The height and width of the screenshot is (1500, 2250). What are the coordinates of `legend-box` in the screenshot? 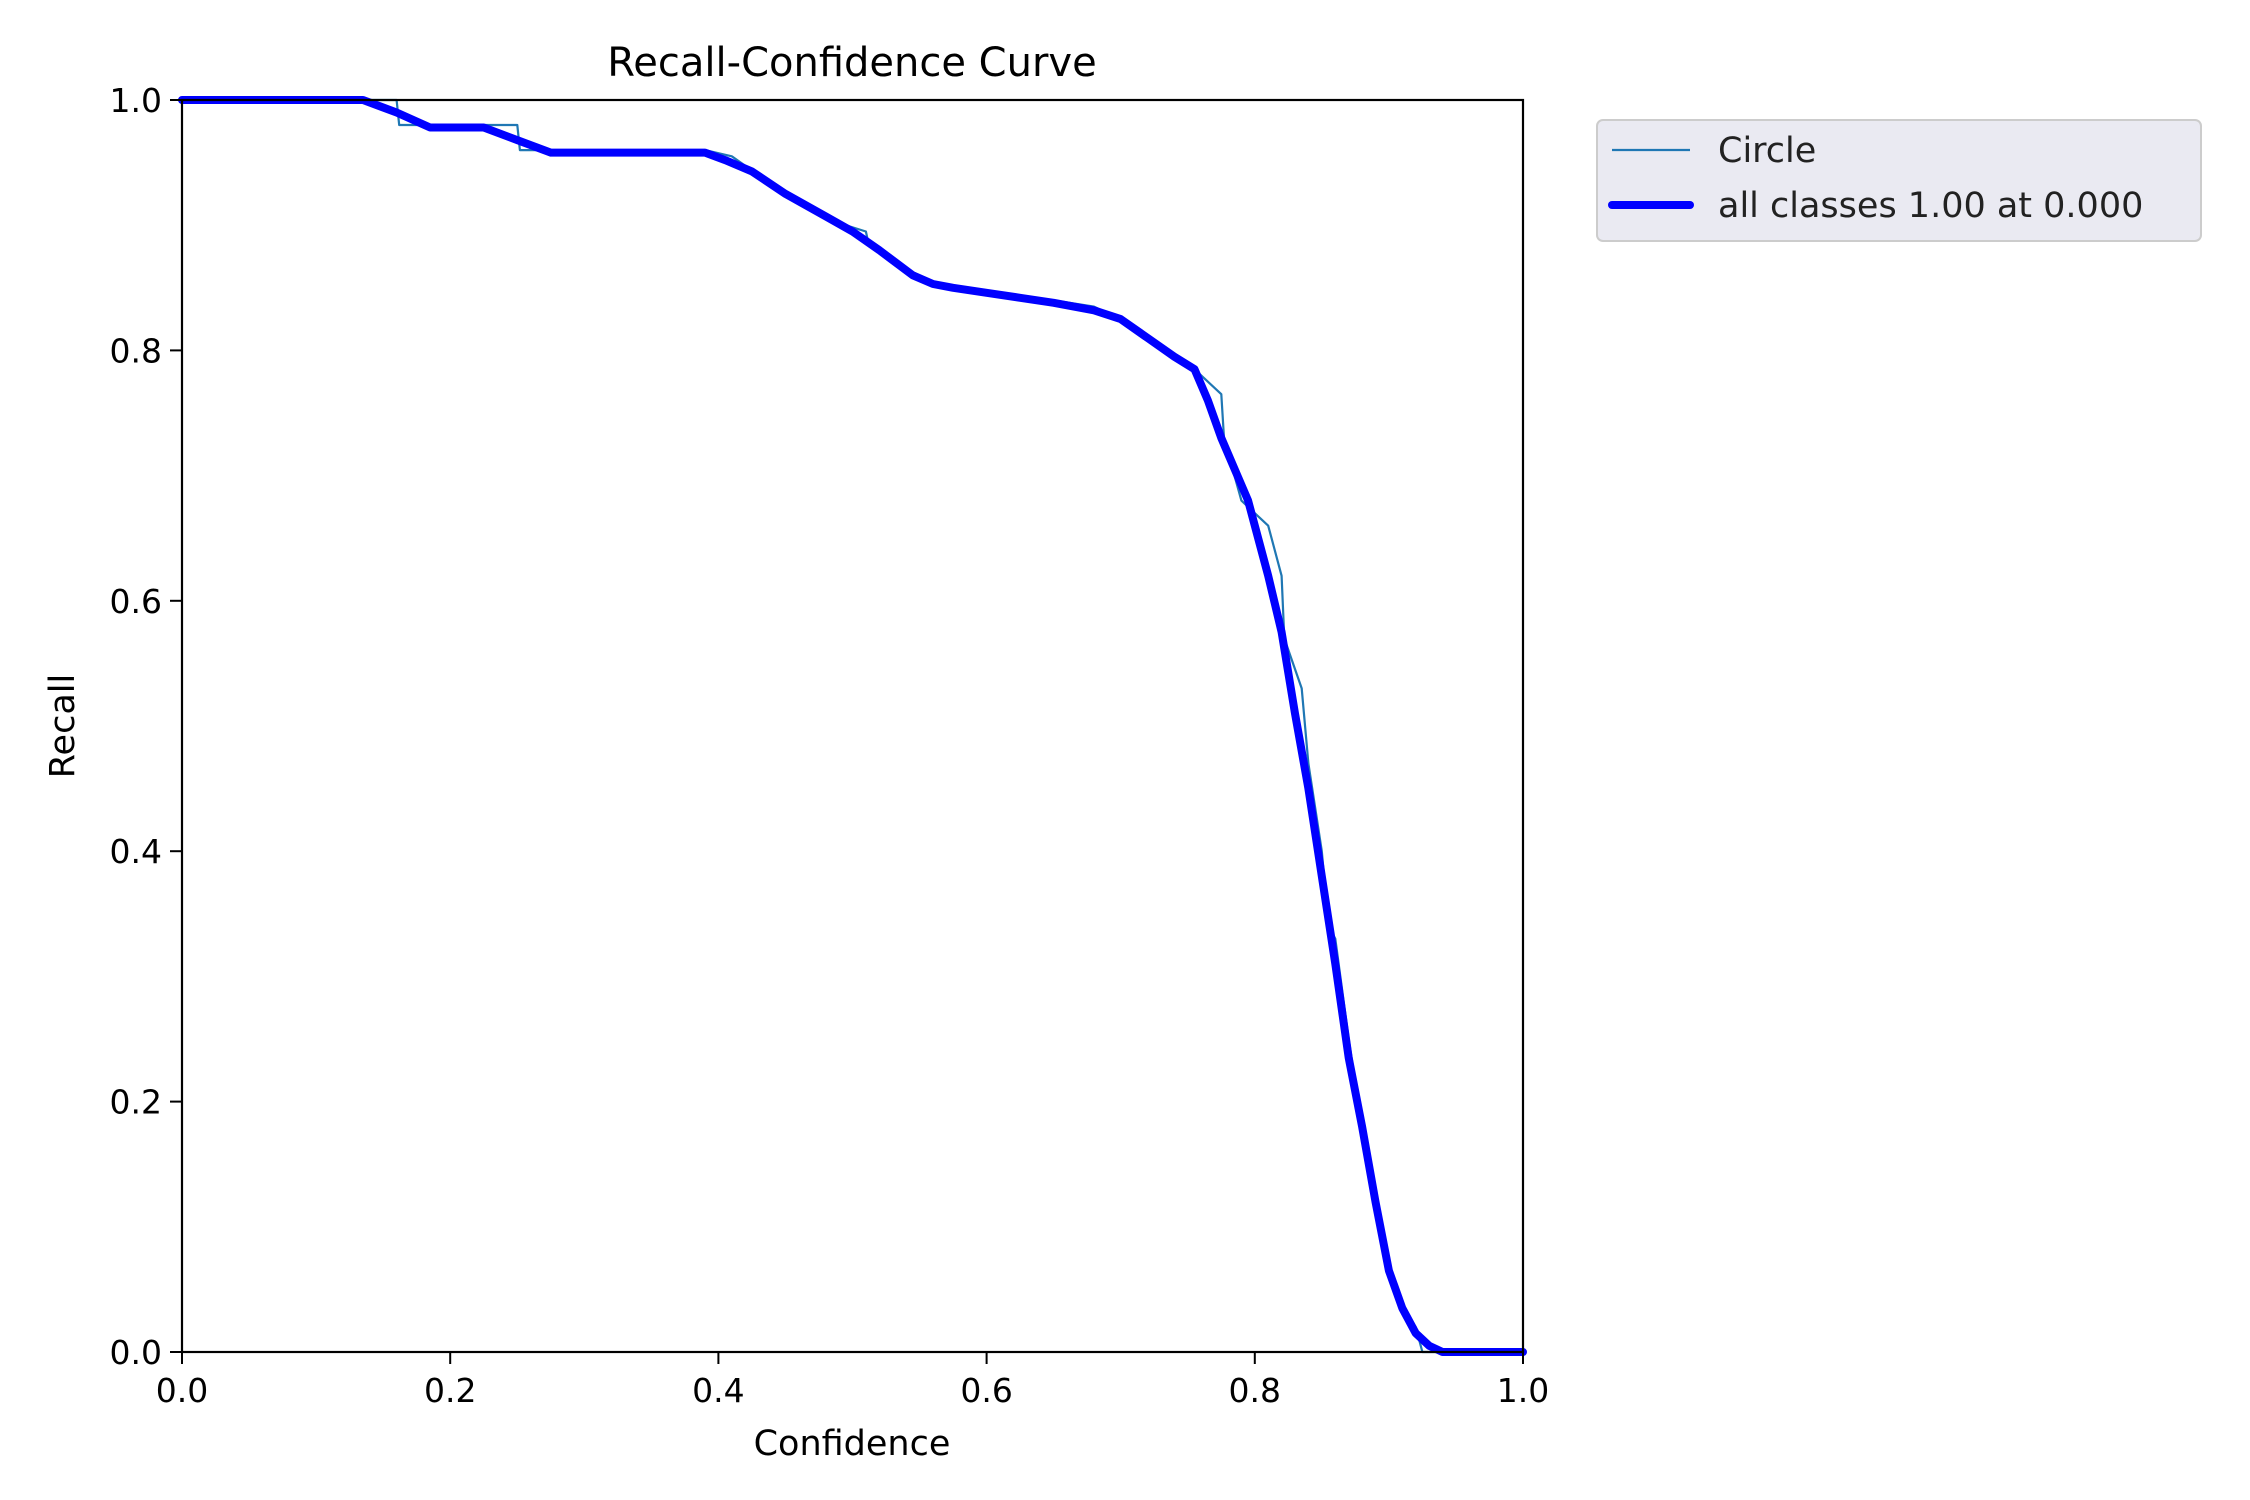 It's located at (1899, 180).